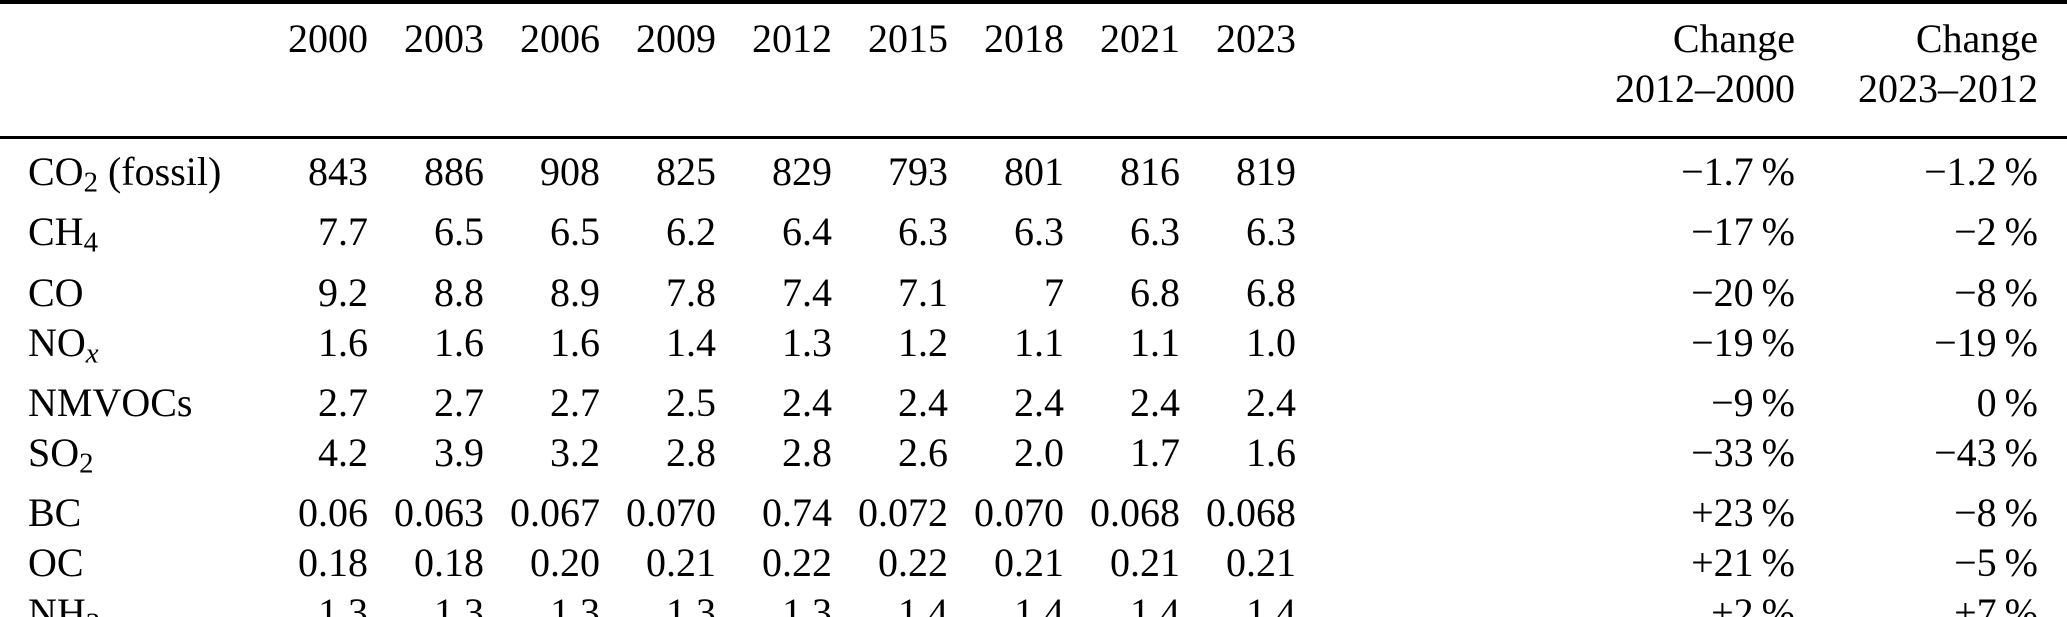 This screenshot has height=617, width=2067. Describe the element at coordinates (542, 70) in the screenshot. I see `year-header-2006: 2006` at that location.